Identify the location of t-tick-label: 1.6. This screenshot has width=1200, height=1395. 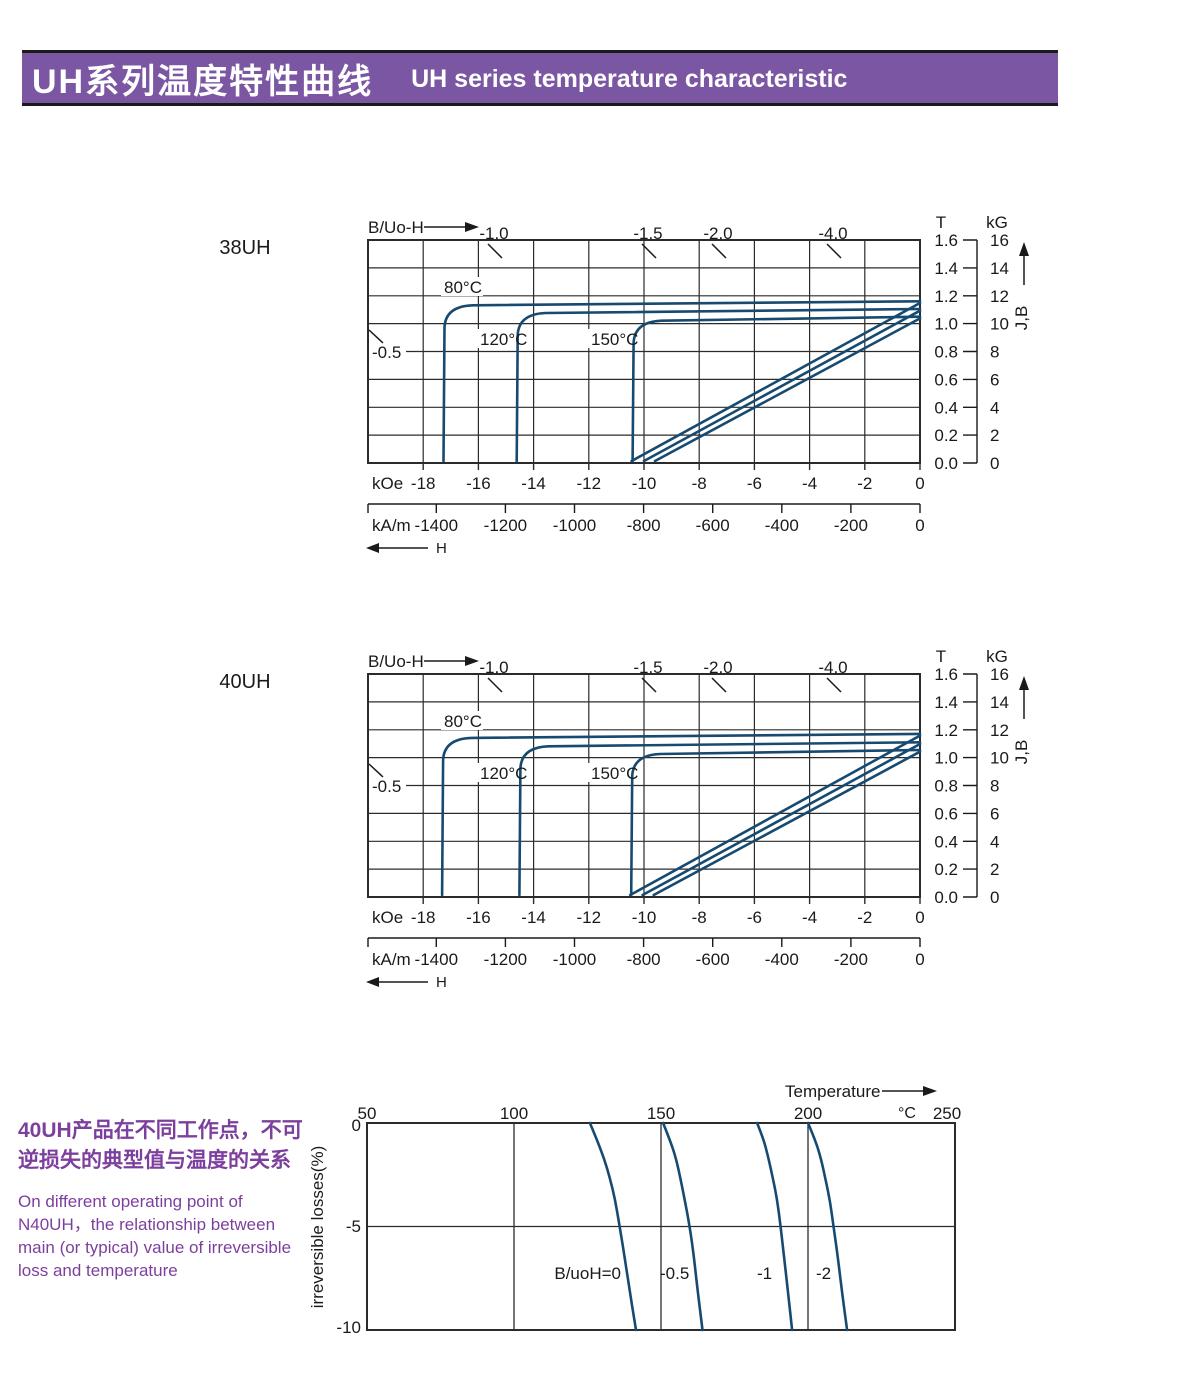
(946, 674).